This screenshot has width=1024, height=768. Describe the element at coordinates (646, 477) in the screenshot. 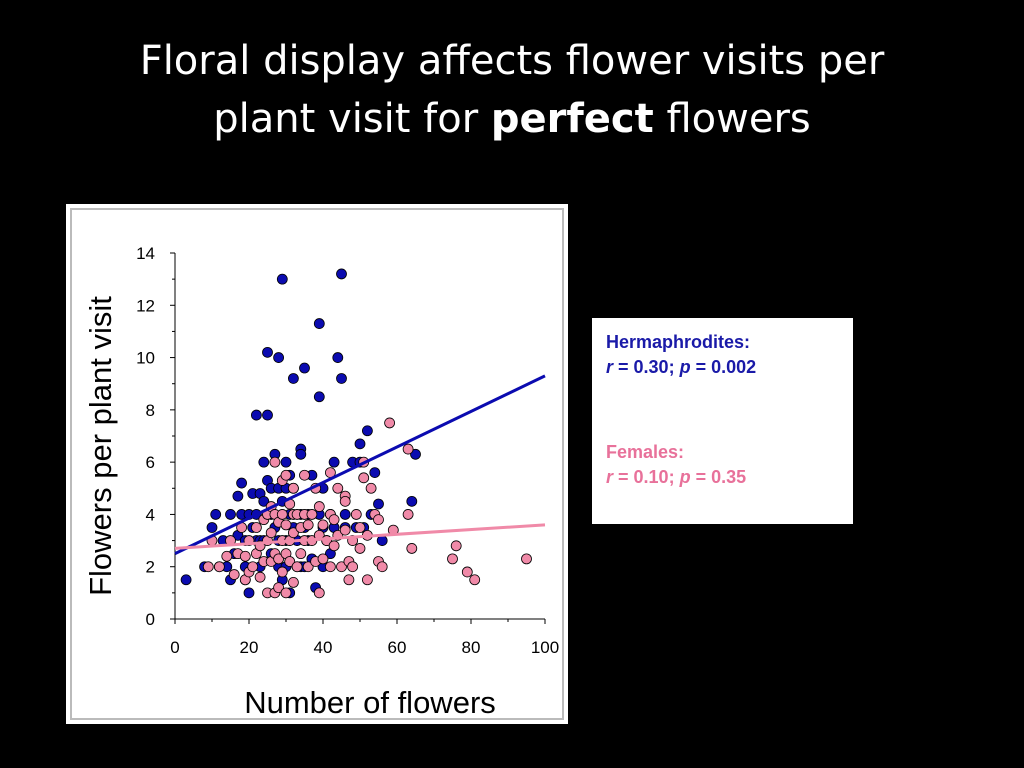

I see `females-r-value: = 0.10;` at that location.